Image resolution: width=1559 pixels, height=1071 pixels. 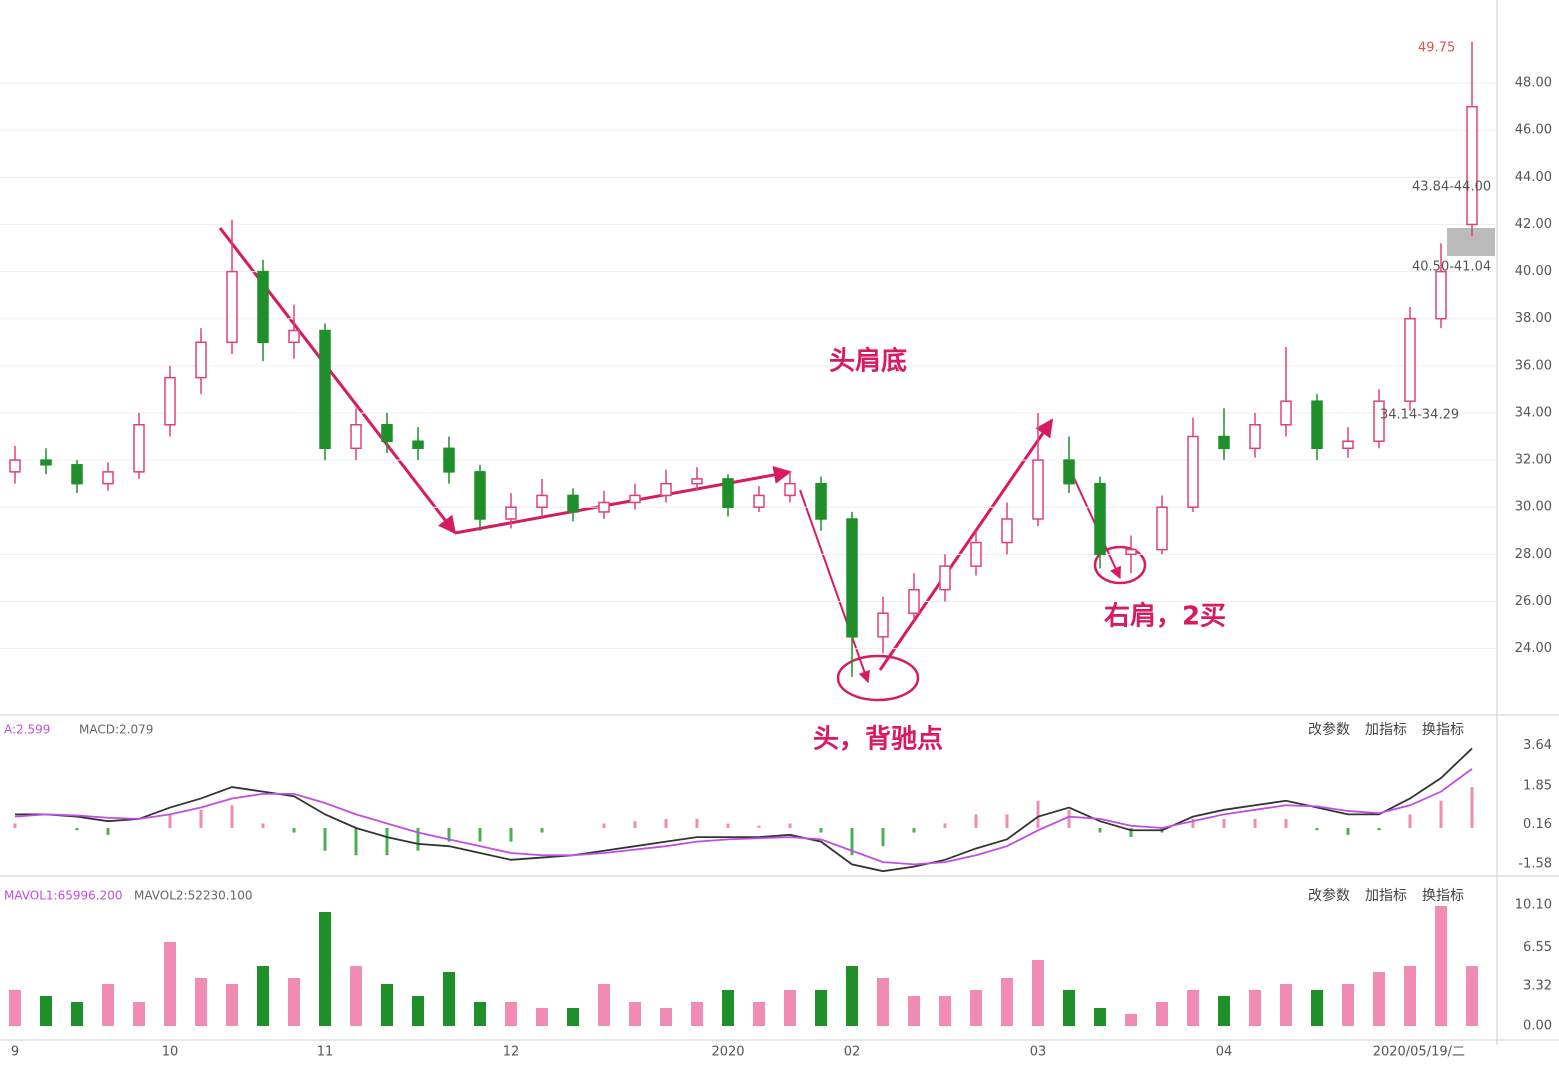 What do you see at coordinates (1533, 224) in the screenshot?
I see `y-tick-label: 42.00` at bounding box center [1533, 224].